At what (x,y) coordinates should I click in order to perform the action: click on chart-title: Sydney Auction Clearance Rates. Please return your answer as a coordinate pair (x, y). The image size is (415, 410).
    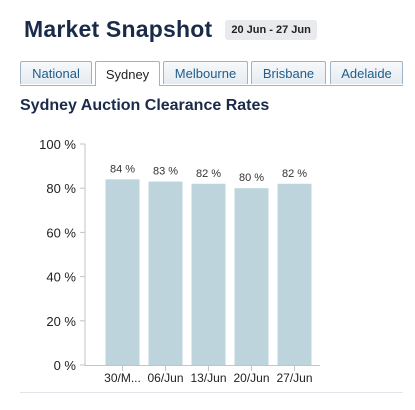
    Looking at the image, I should click on (145, 105).